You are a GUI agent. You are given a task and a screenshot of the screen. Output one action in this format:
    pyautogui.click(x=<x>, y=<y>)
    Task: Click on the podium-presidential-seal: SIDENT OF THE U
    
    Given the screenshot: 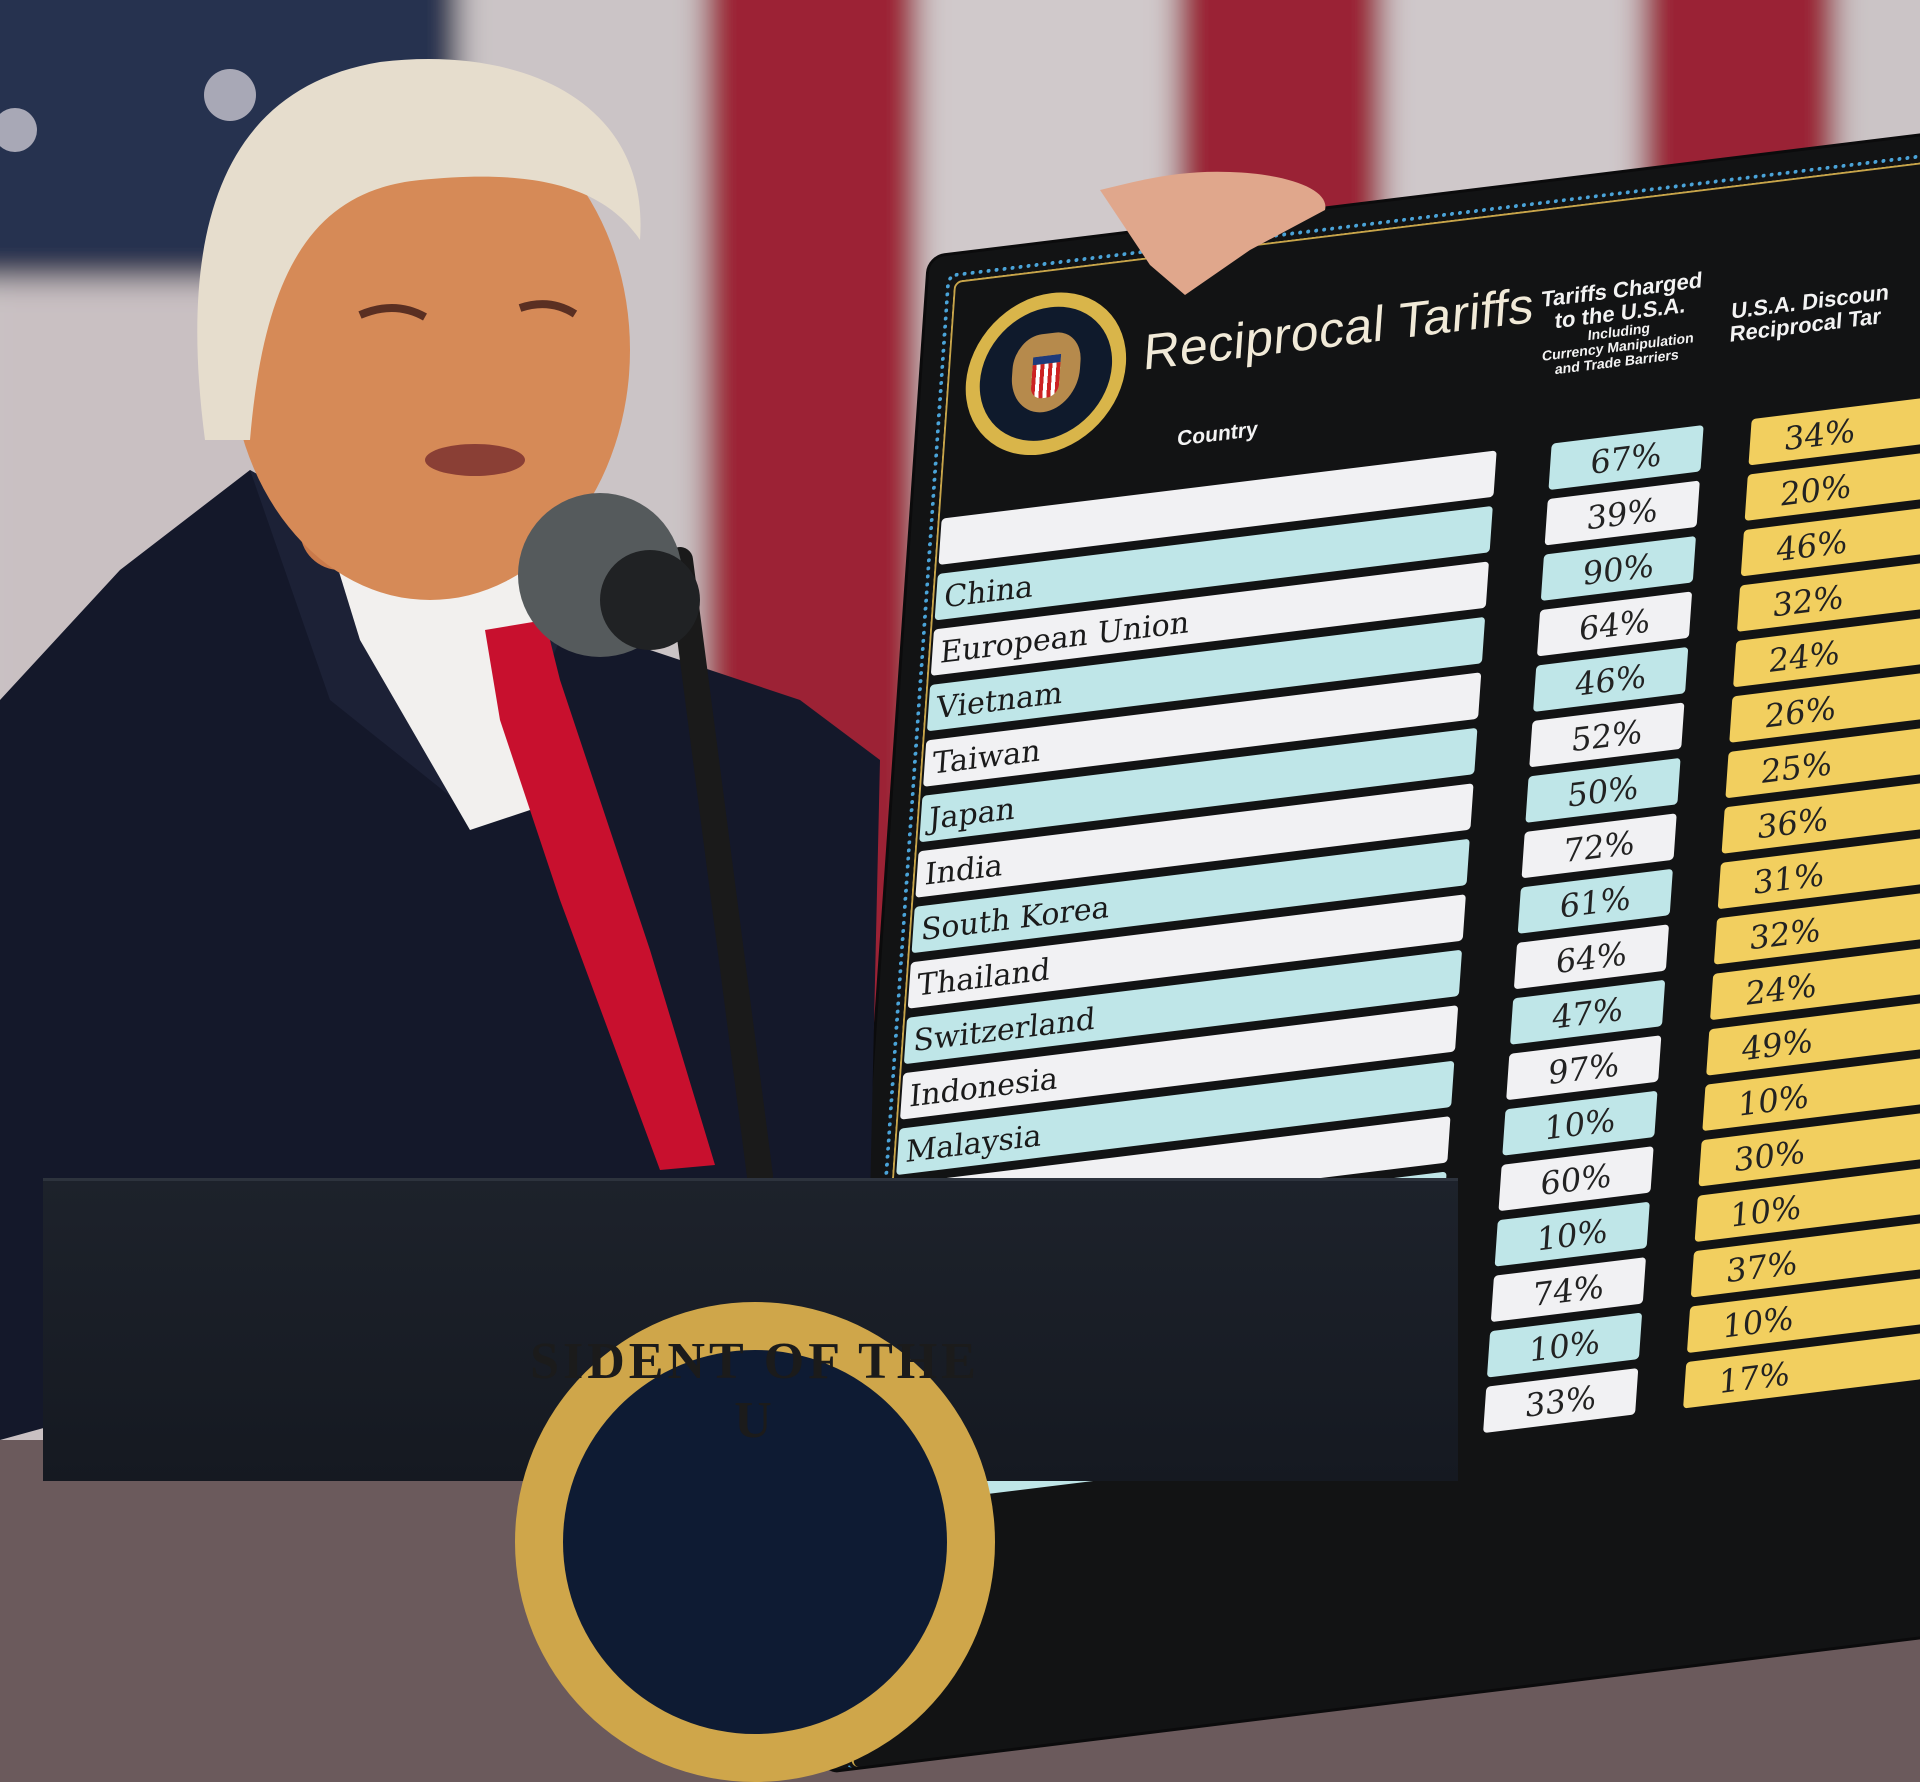 What is the action you would take?
    pyautogui.click(x=755, y=1542)
    